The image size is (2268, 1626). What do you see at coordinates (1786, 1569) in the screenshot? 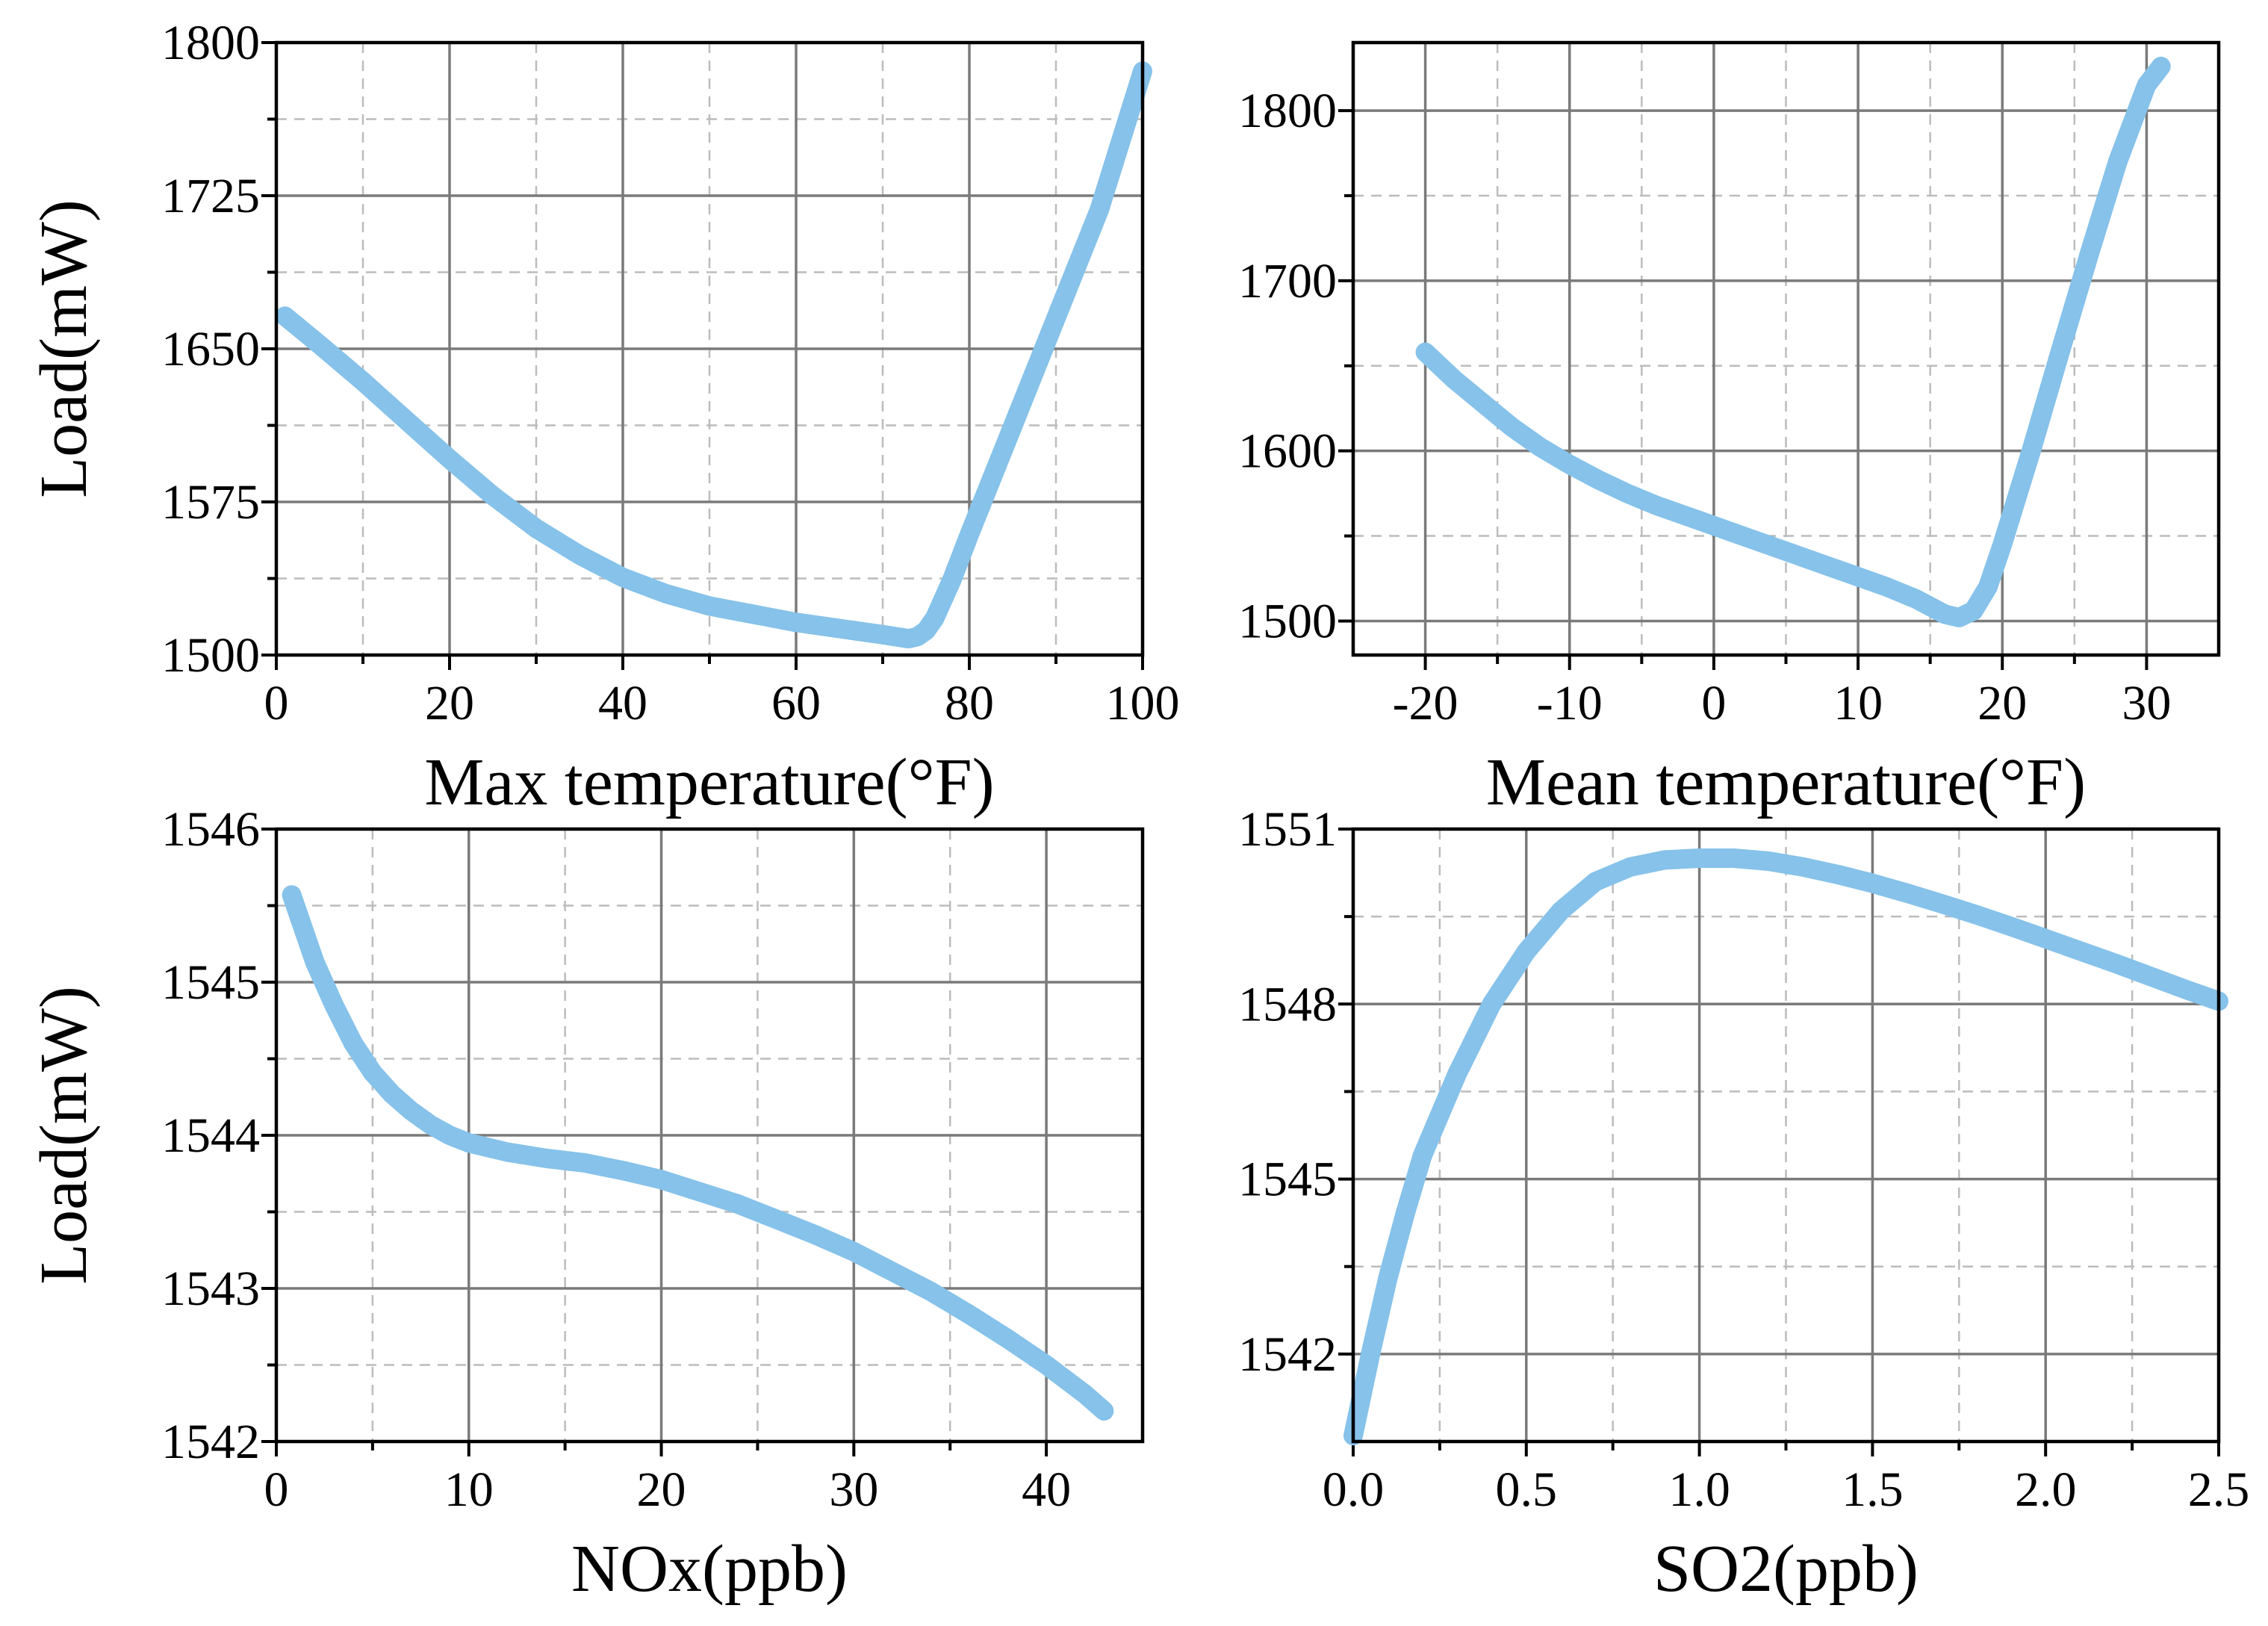
I see `x-axis-title: SO2(ppb)` at bounding box center [1786, 1569].